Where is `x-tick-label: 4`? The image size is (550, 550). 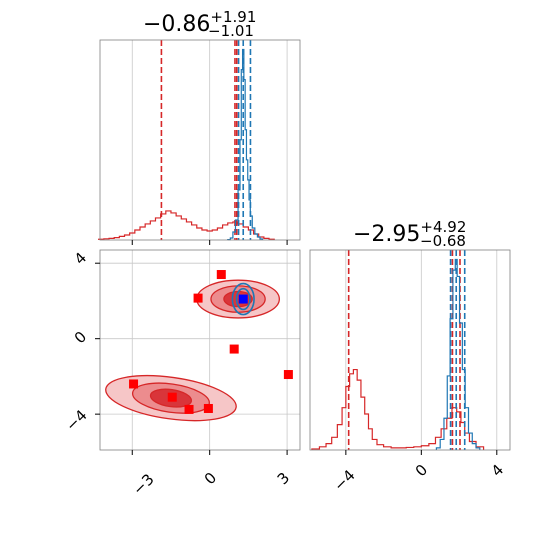
x-tick-label: 4 is located at coordinates (497, 470).